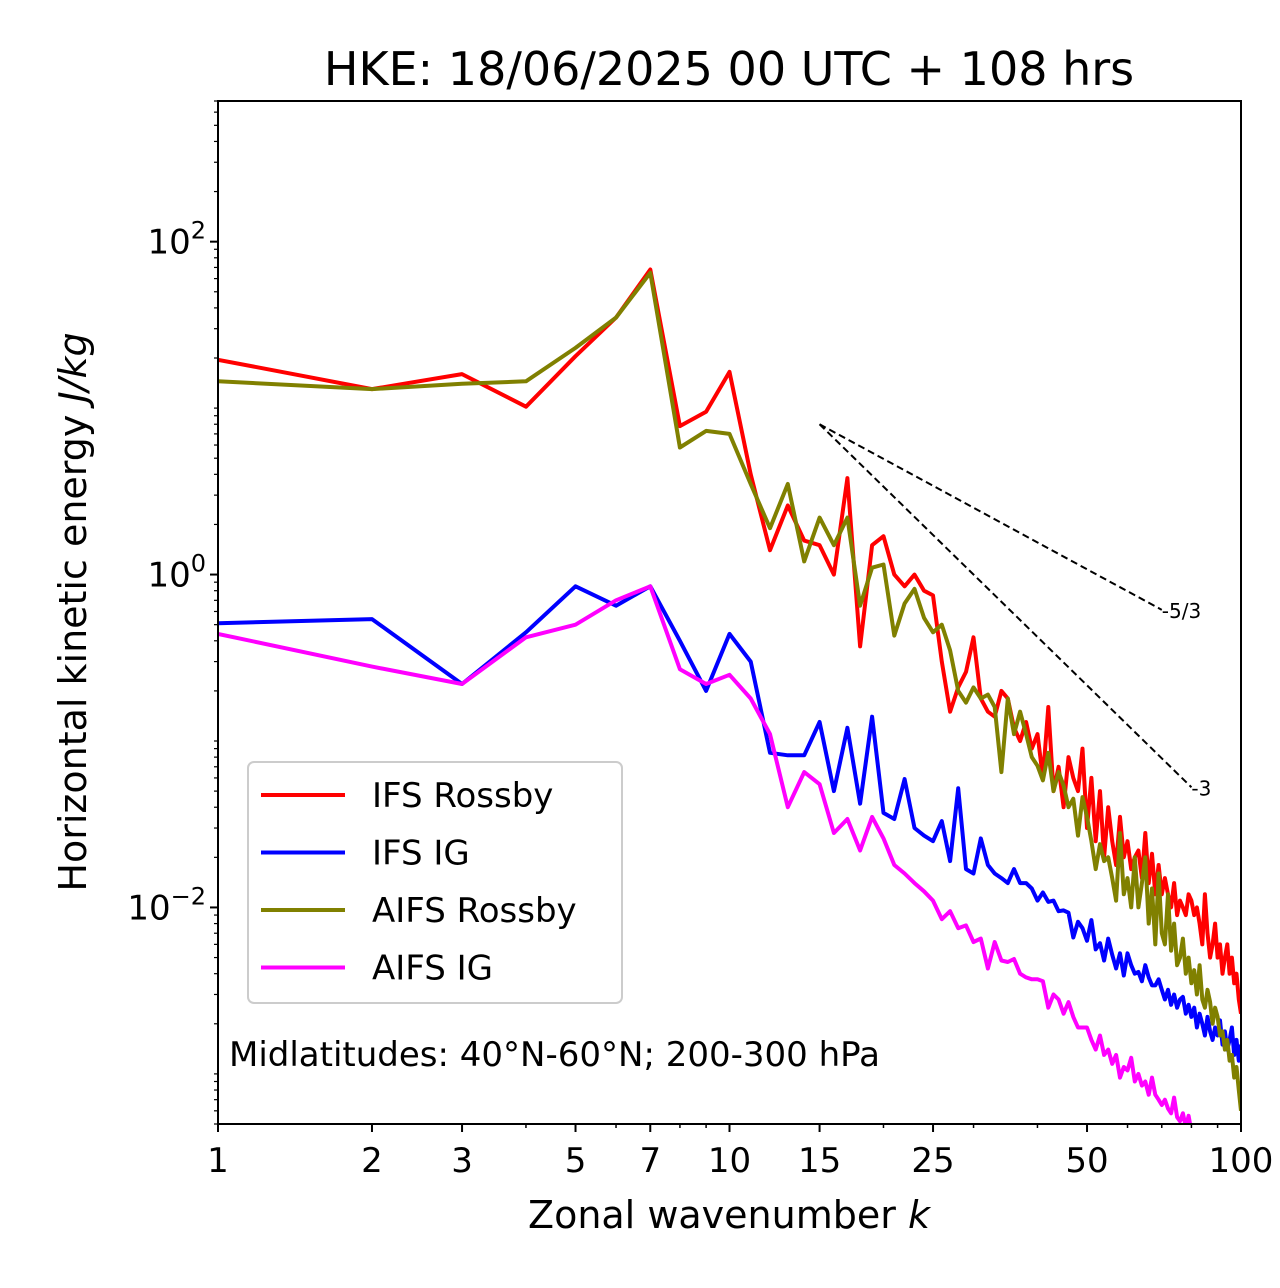 This screenshot has height=1288, width=1280. I want to click on x-tick-label-3: 3, so click(462, 1161).